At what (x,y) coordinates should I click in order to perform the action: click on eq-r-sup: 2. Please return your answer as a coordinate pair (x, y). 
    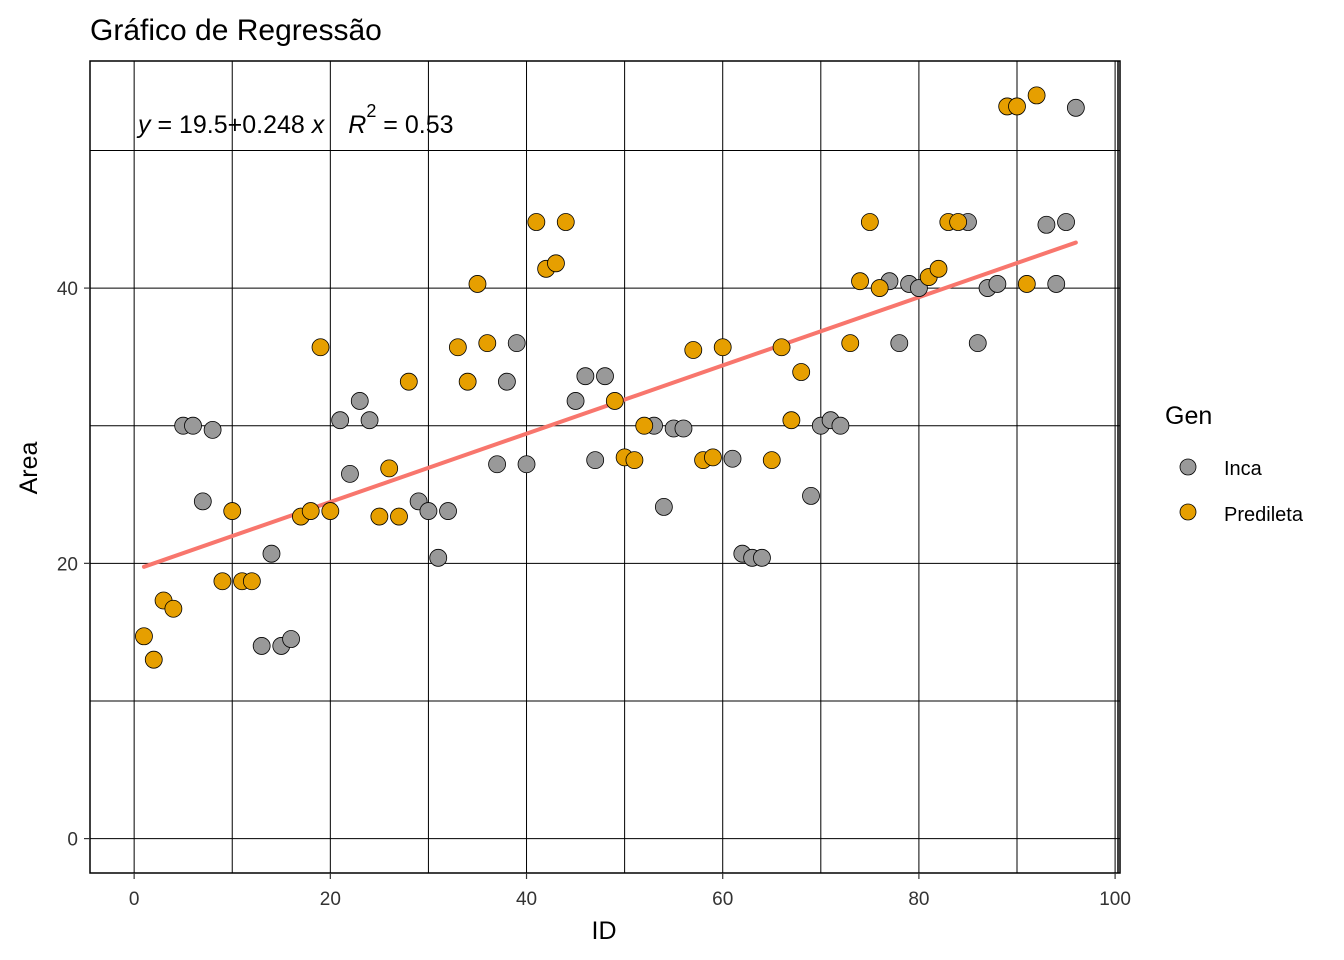
    Looking at the image, I should click on (371, 111).